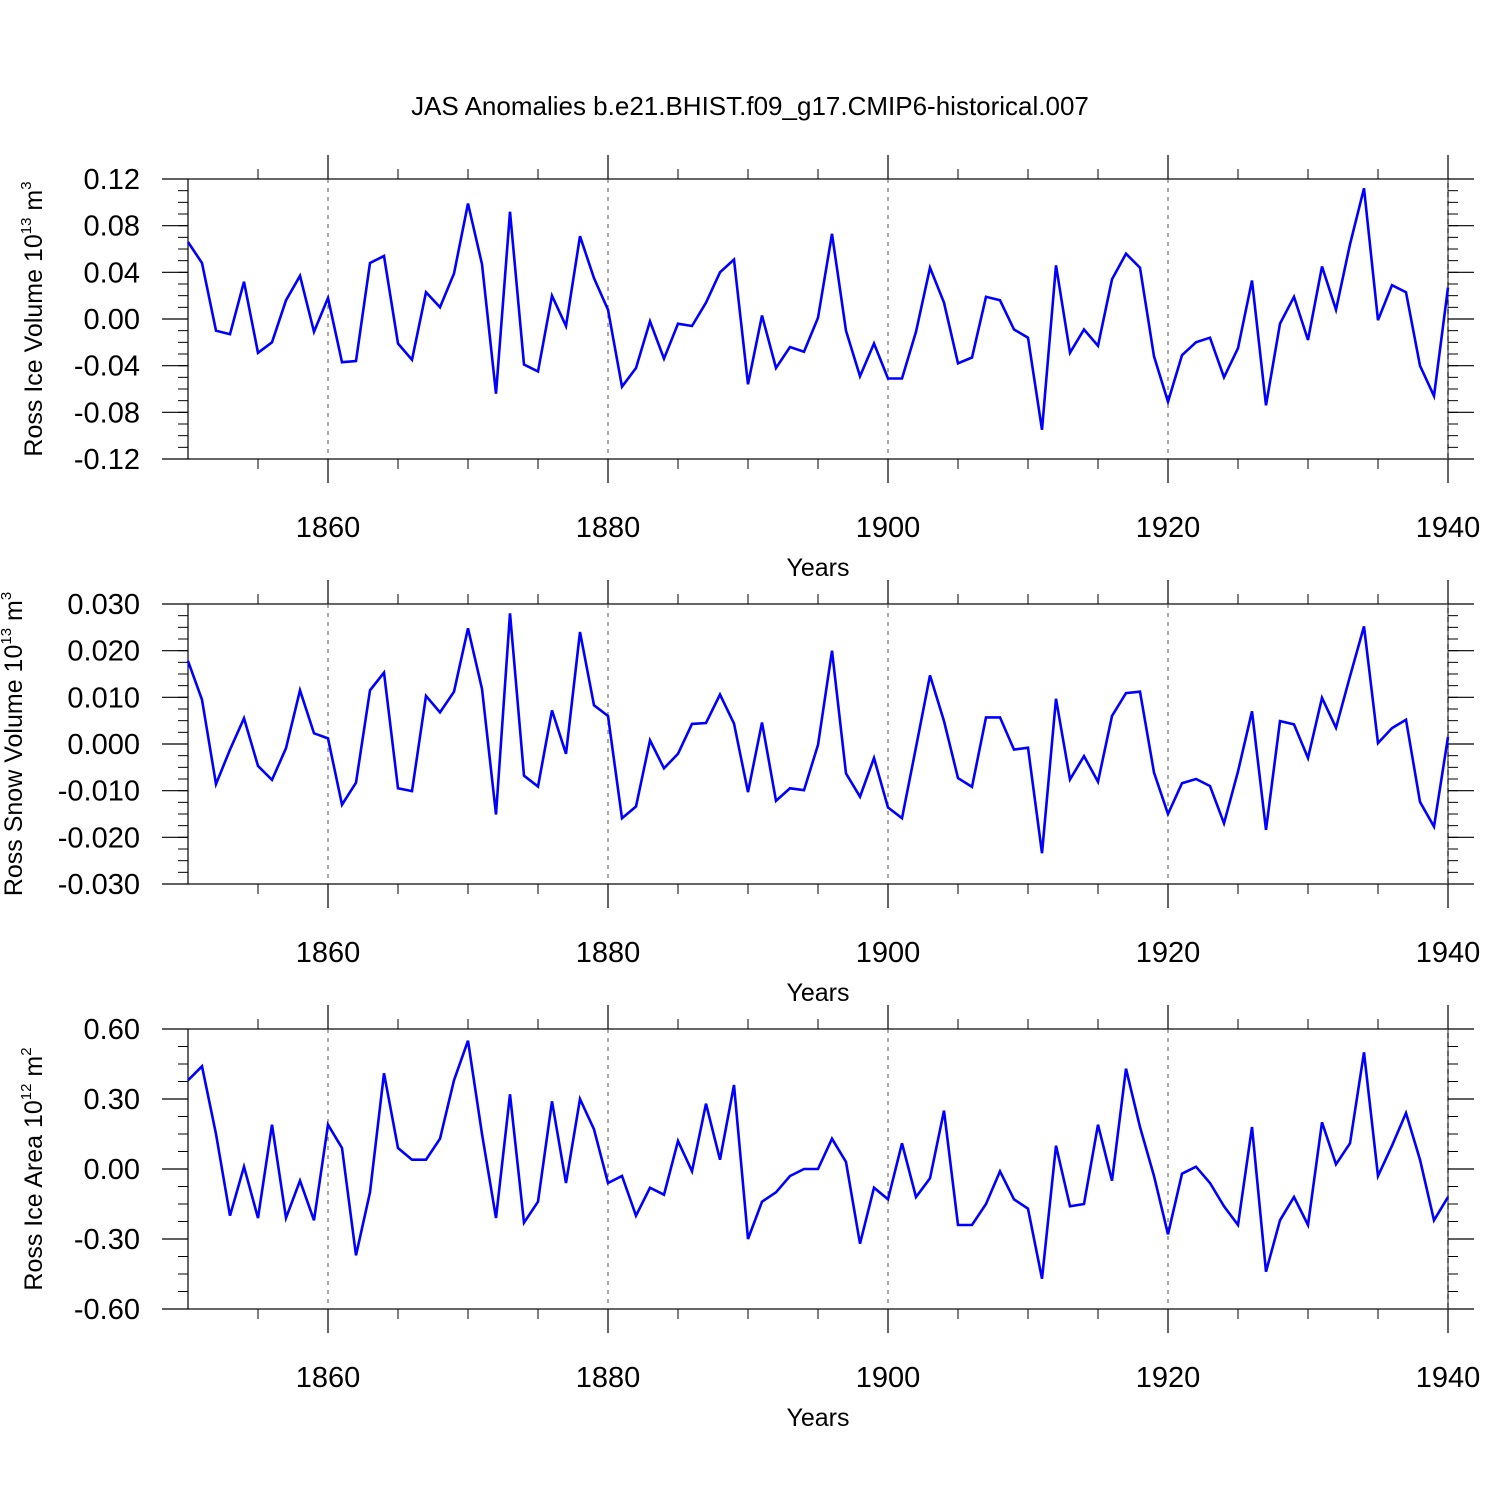  Describe the element at coordinates (33, 1168) in the screenshot. I see `ice-area-y-axis-label: Ross Ice Area 1012 m2` at that location.